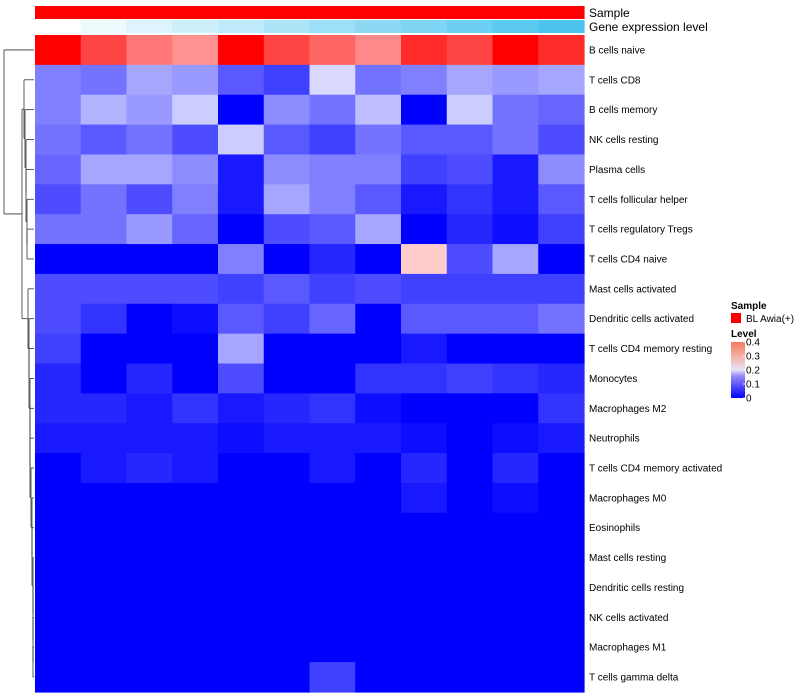  What do you see at coordinates (749, 399) in the screenshot?
I see `legend-tick-label: 0` at bounding box center [749, 399].